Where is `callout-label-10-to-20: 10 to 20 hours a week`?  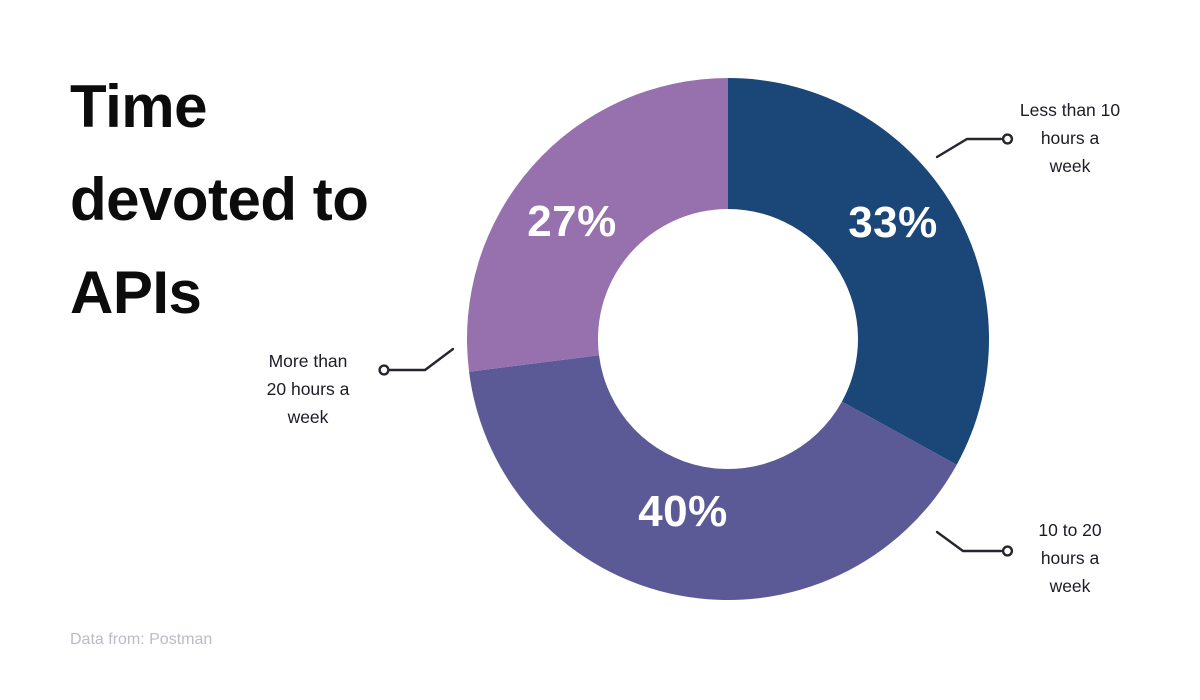 callout-label-10-to-20: 10 to 20 hours a week is located at coordinates (1070, 558).